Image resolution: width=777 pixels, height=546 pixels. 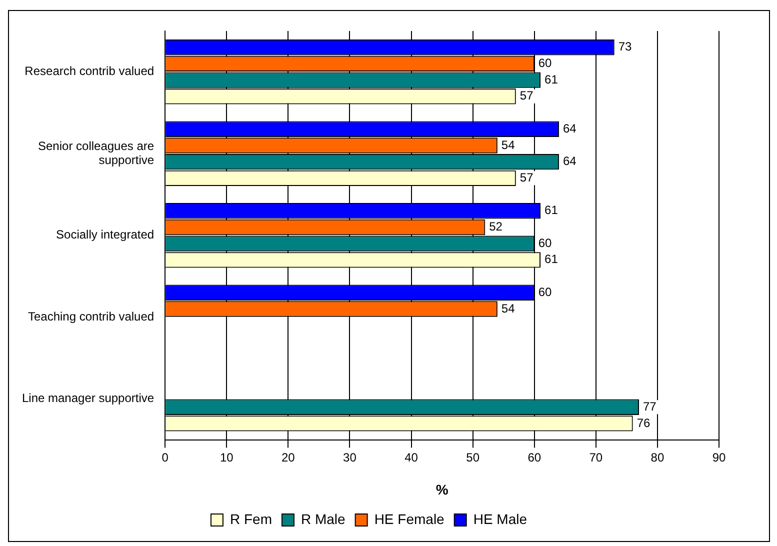 What do you see at coordinates (251, 518) in the screenshot?
I see `legend-label: R Fem` at bounding box center [251, 518].